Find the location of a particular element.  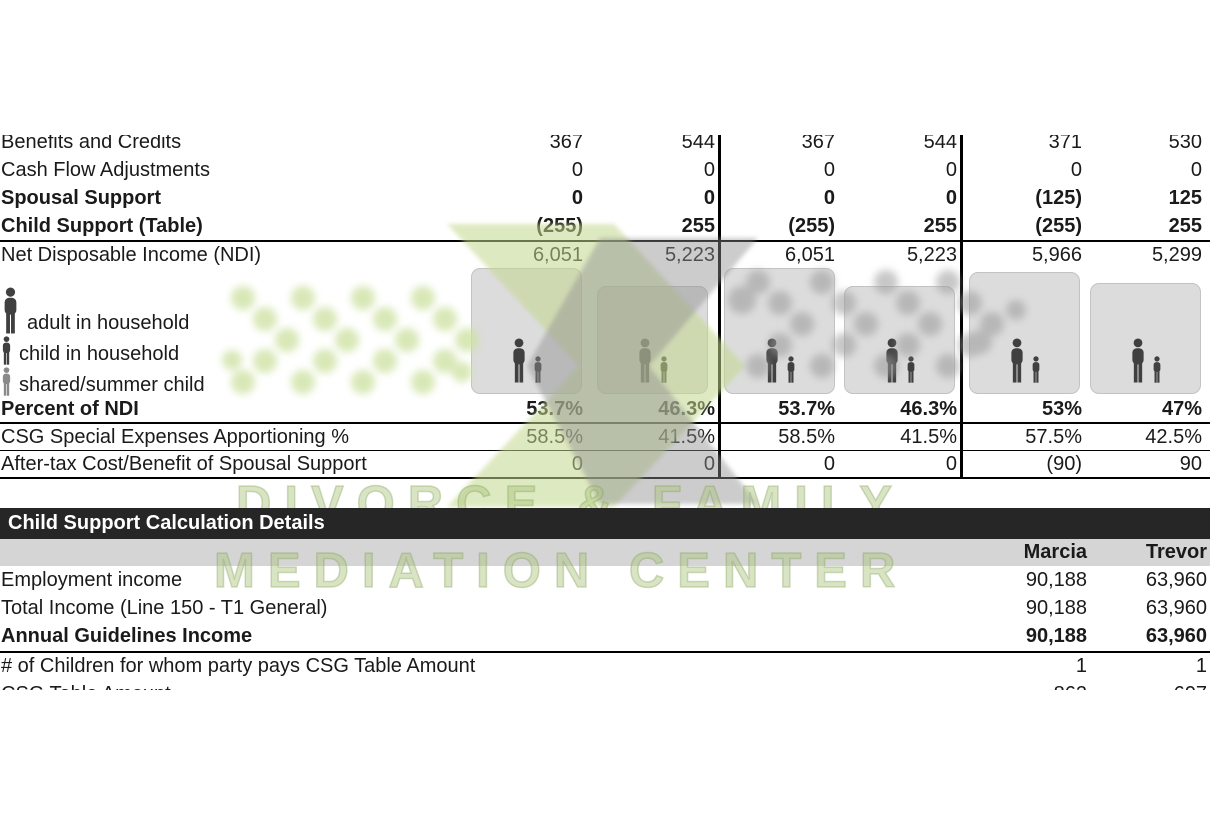

section-header-bar: Child Support Calculation Details is located at coordinates (605, 523).